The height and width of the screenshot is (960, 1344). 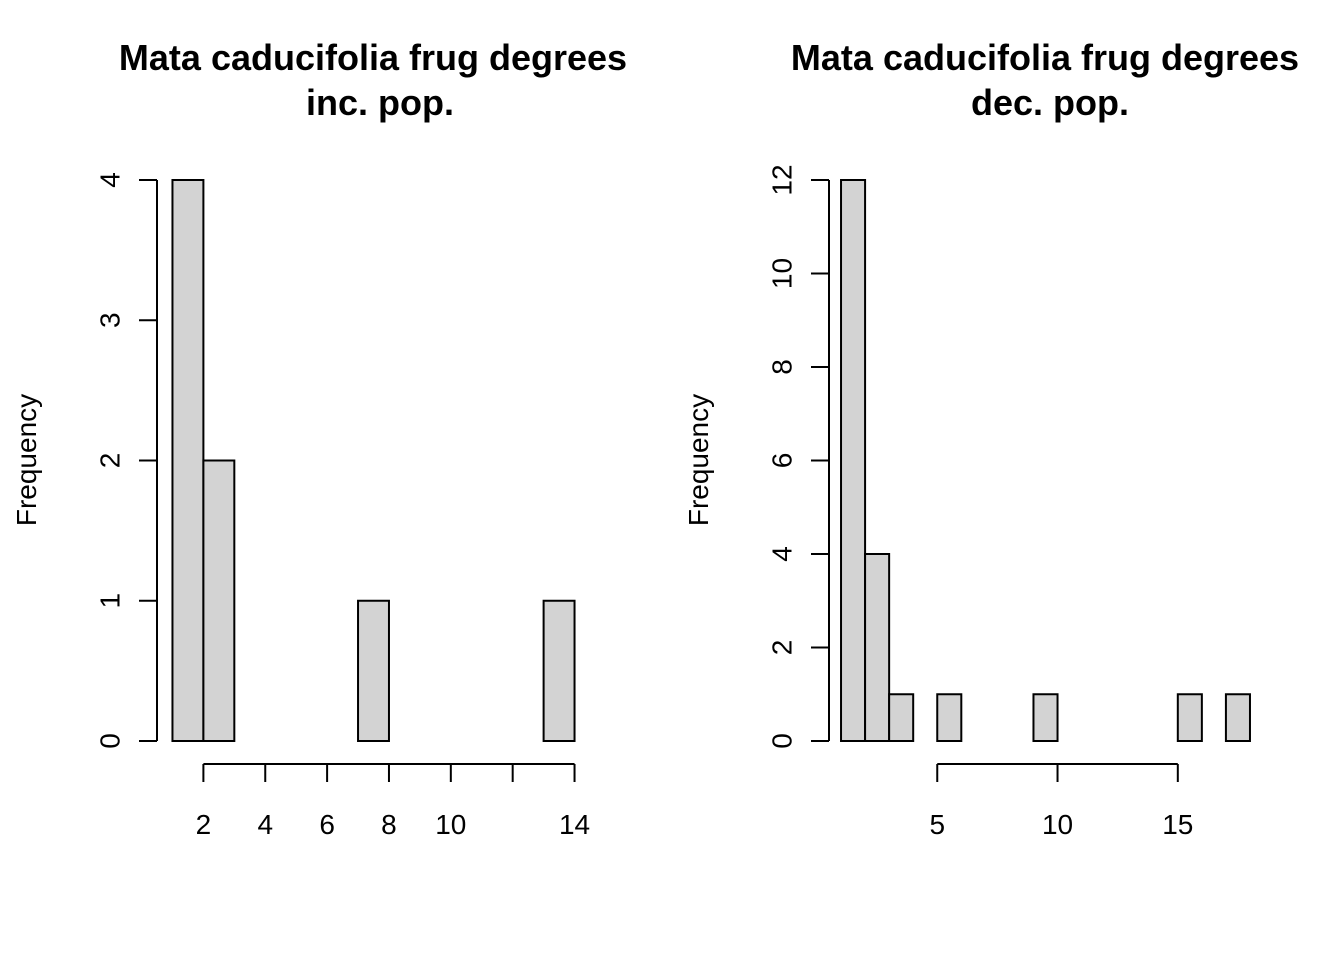 I want to click on x-tick-label: 8, so click(x=389, y=824).